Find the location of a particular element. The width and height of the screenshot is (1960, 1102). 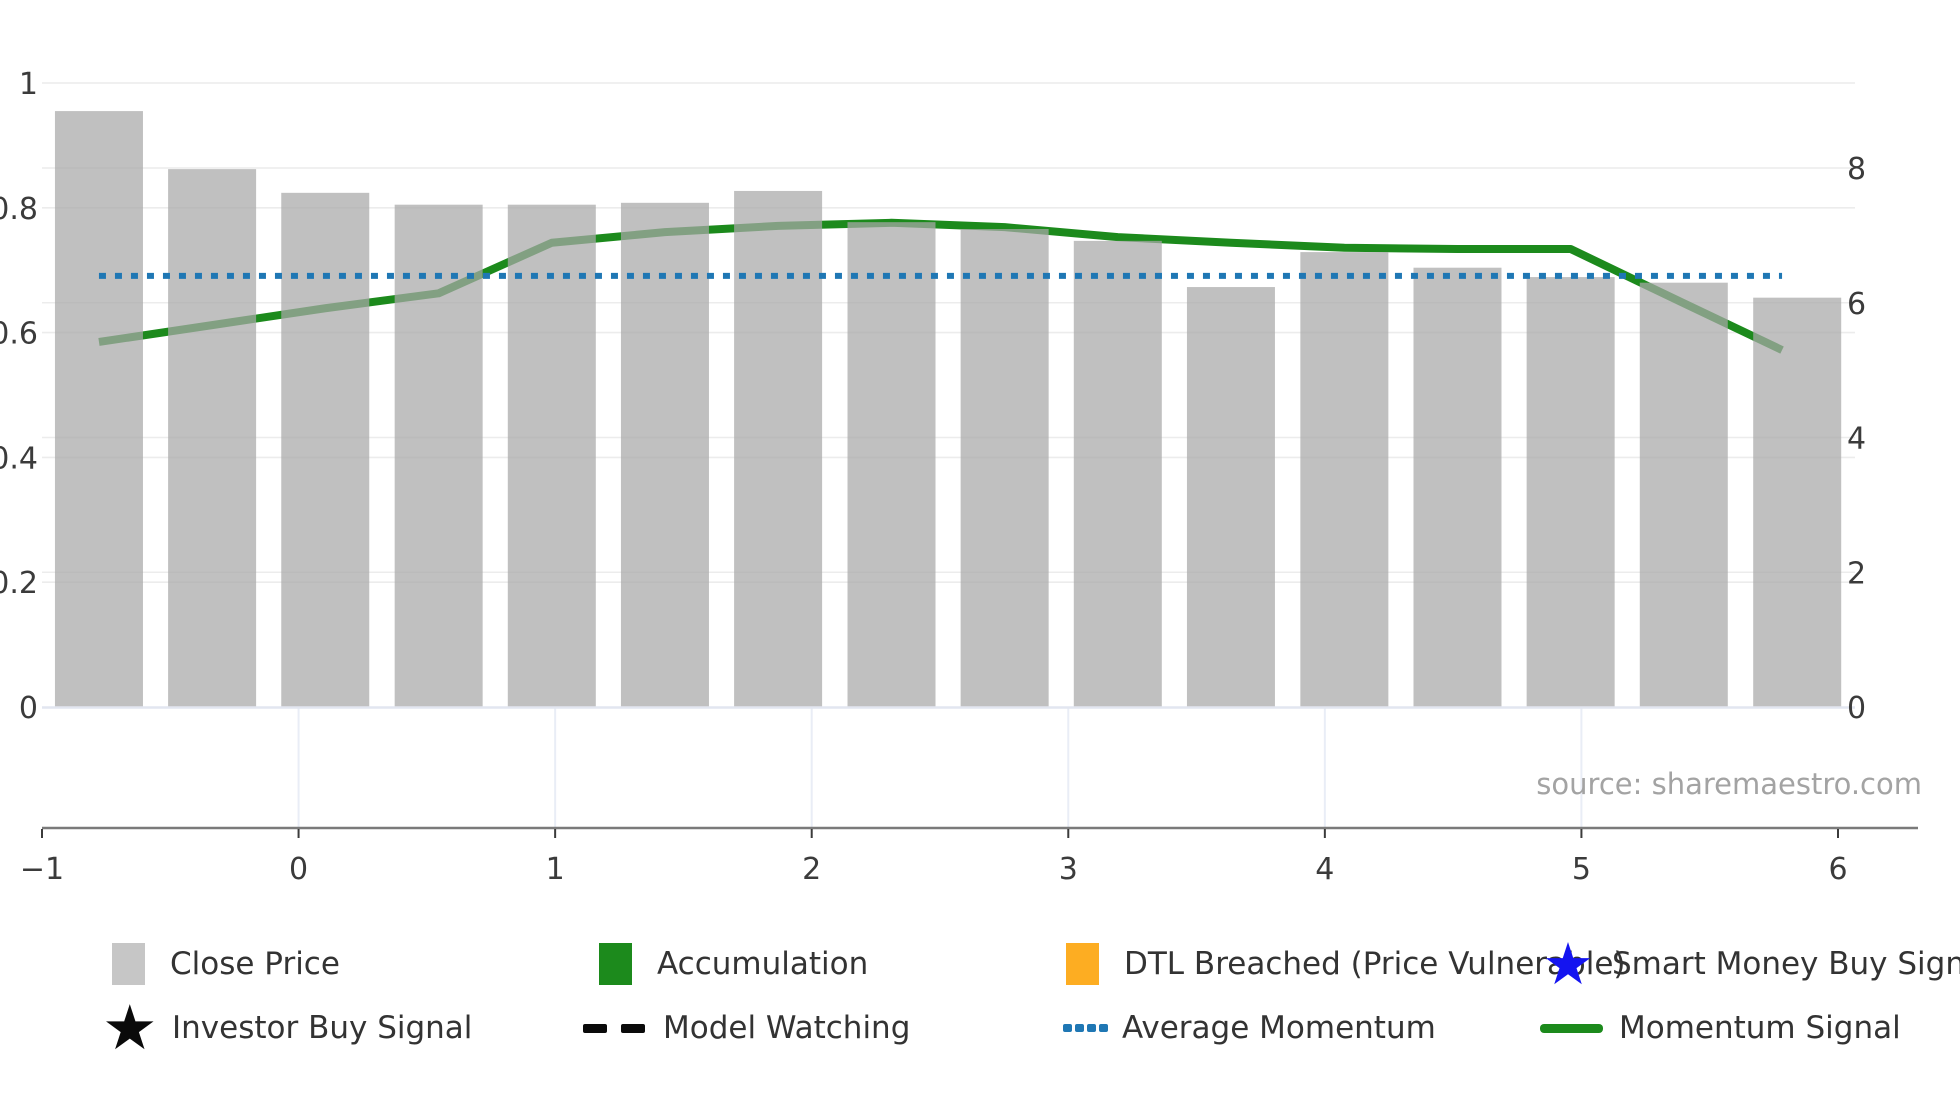

legend-label: DTL Breached (Price Vulnerable) is located at coordinates (1375, 964).